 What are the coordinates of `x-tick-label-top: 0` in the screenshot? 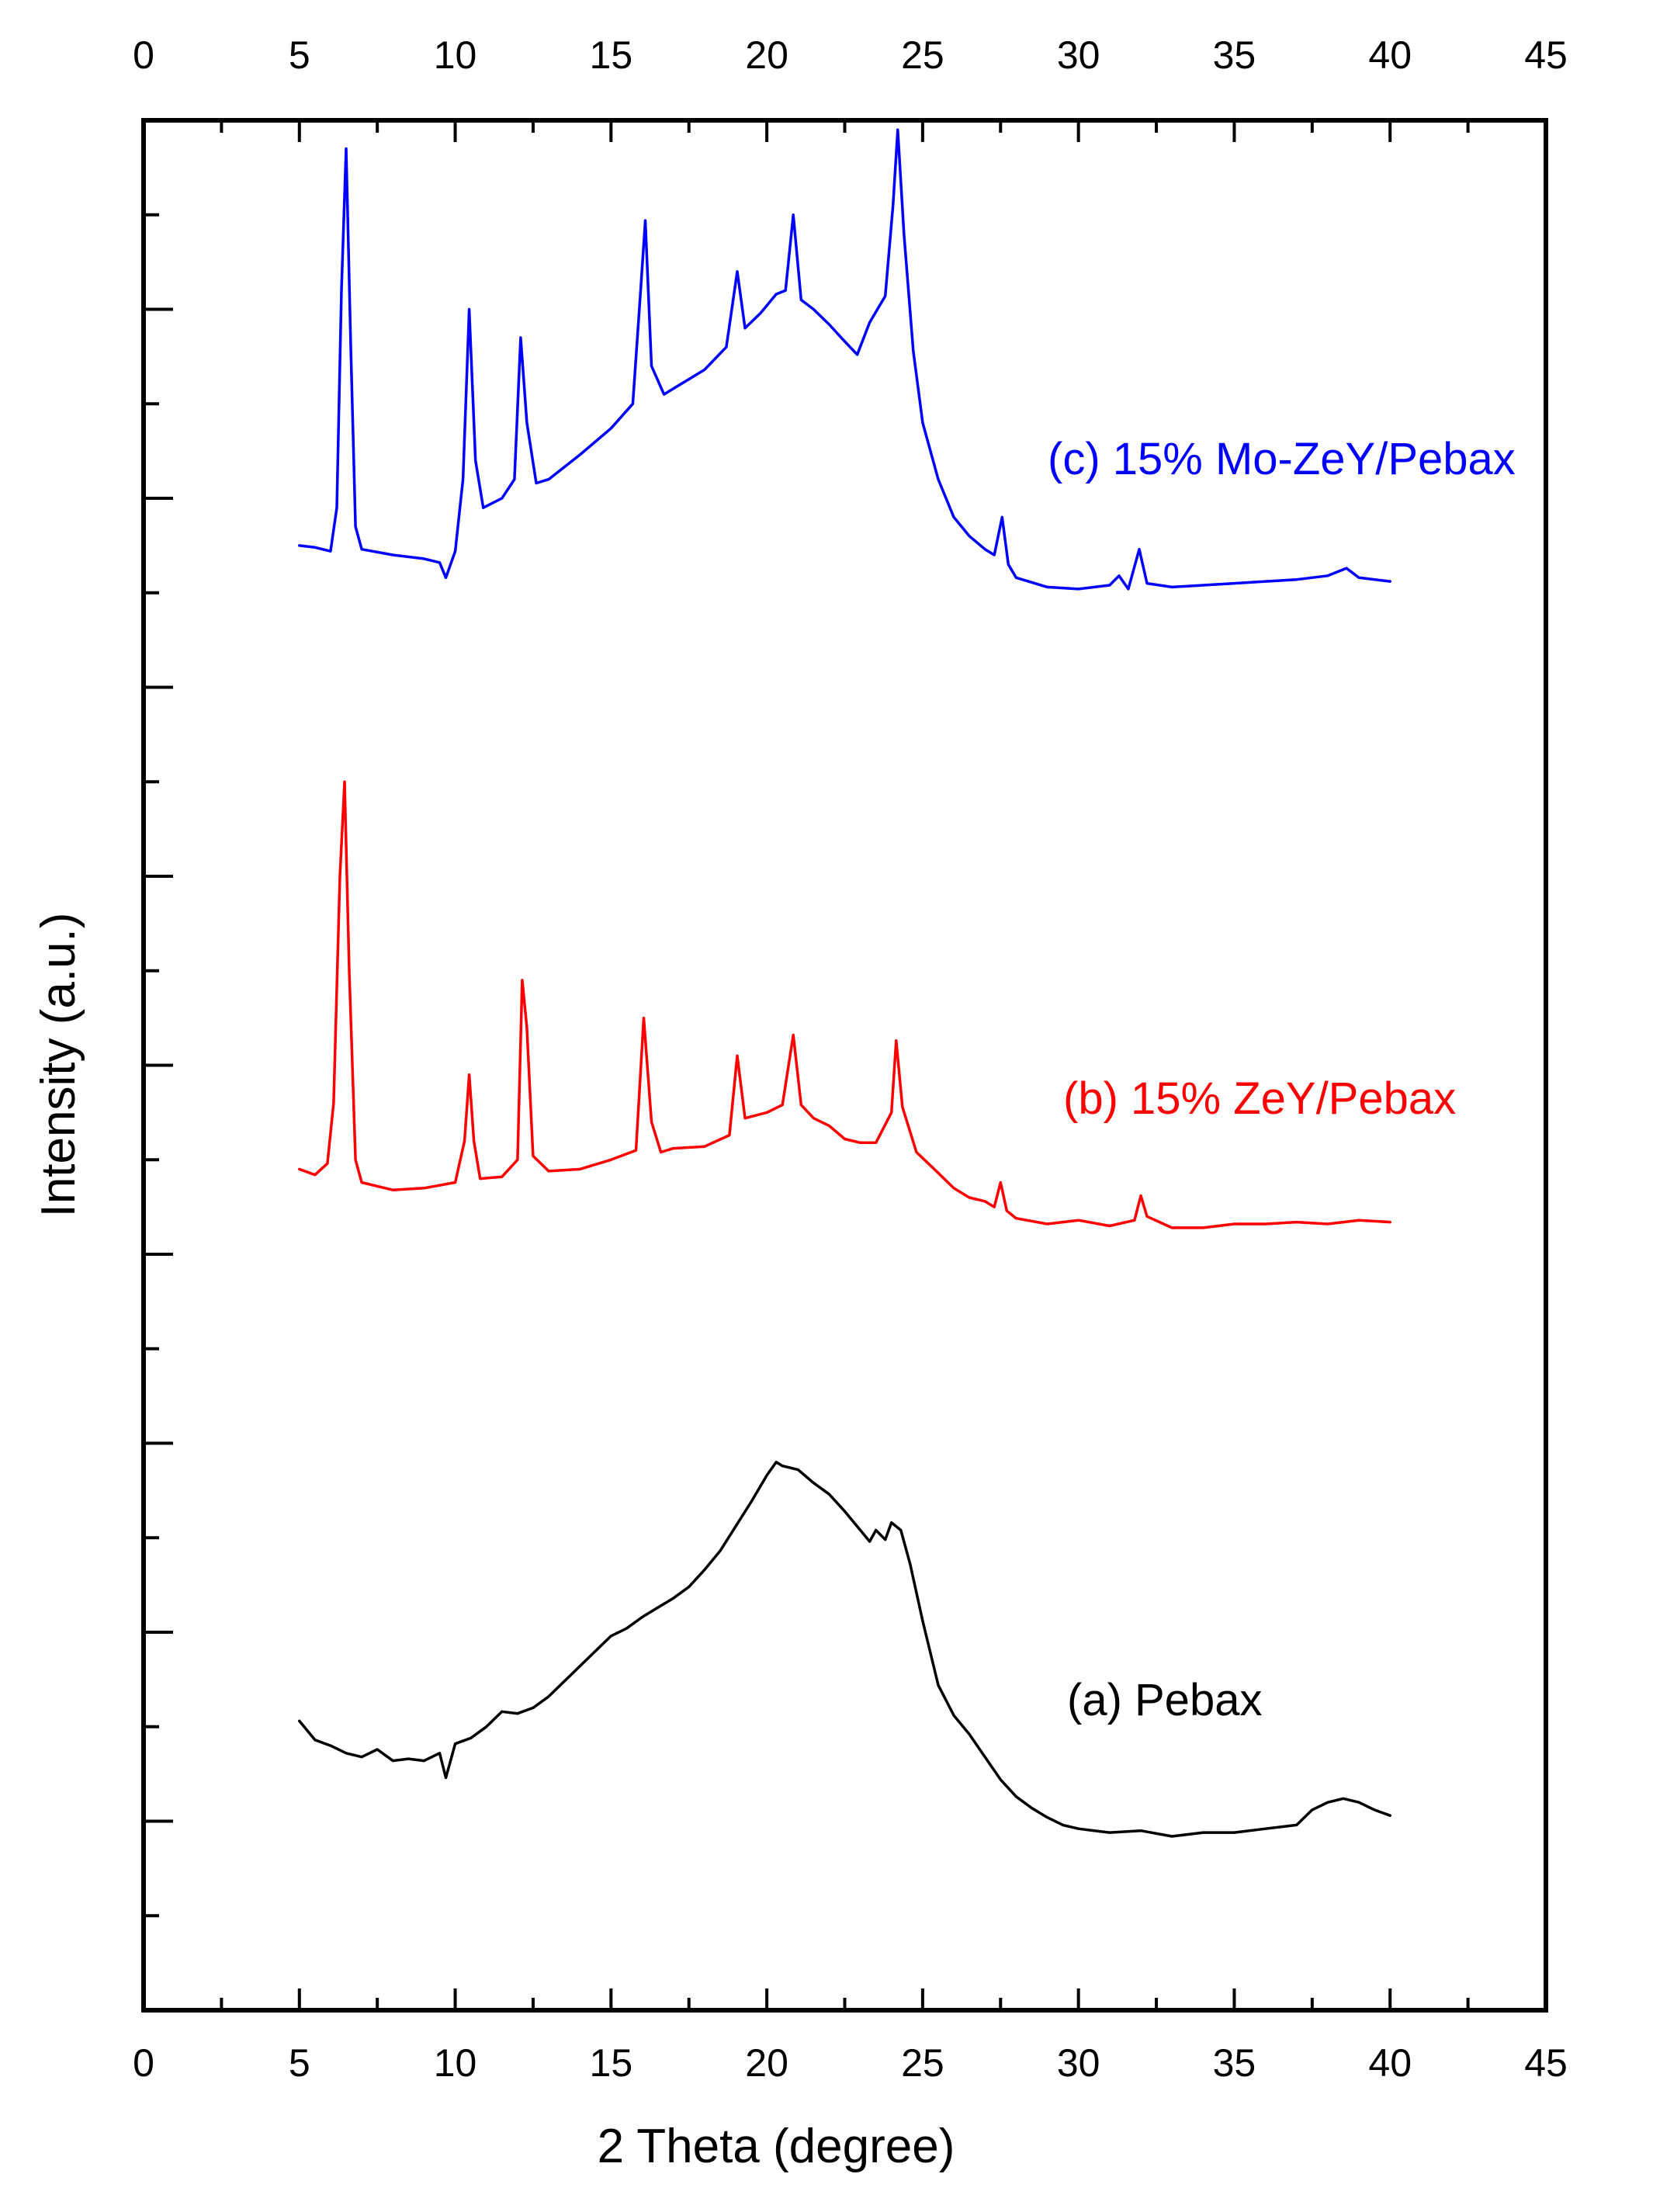 It's located at (143, 55).